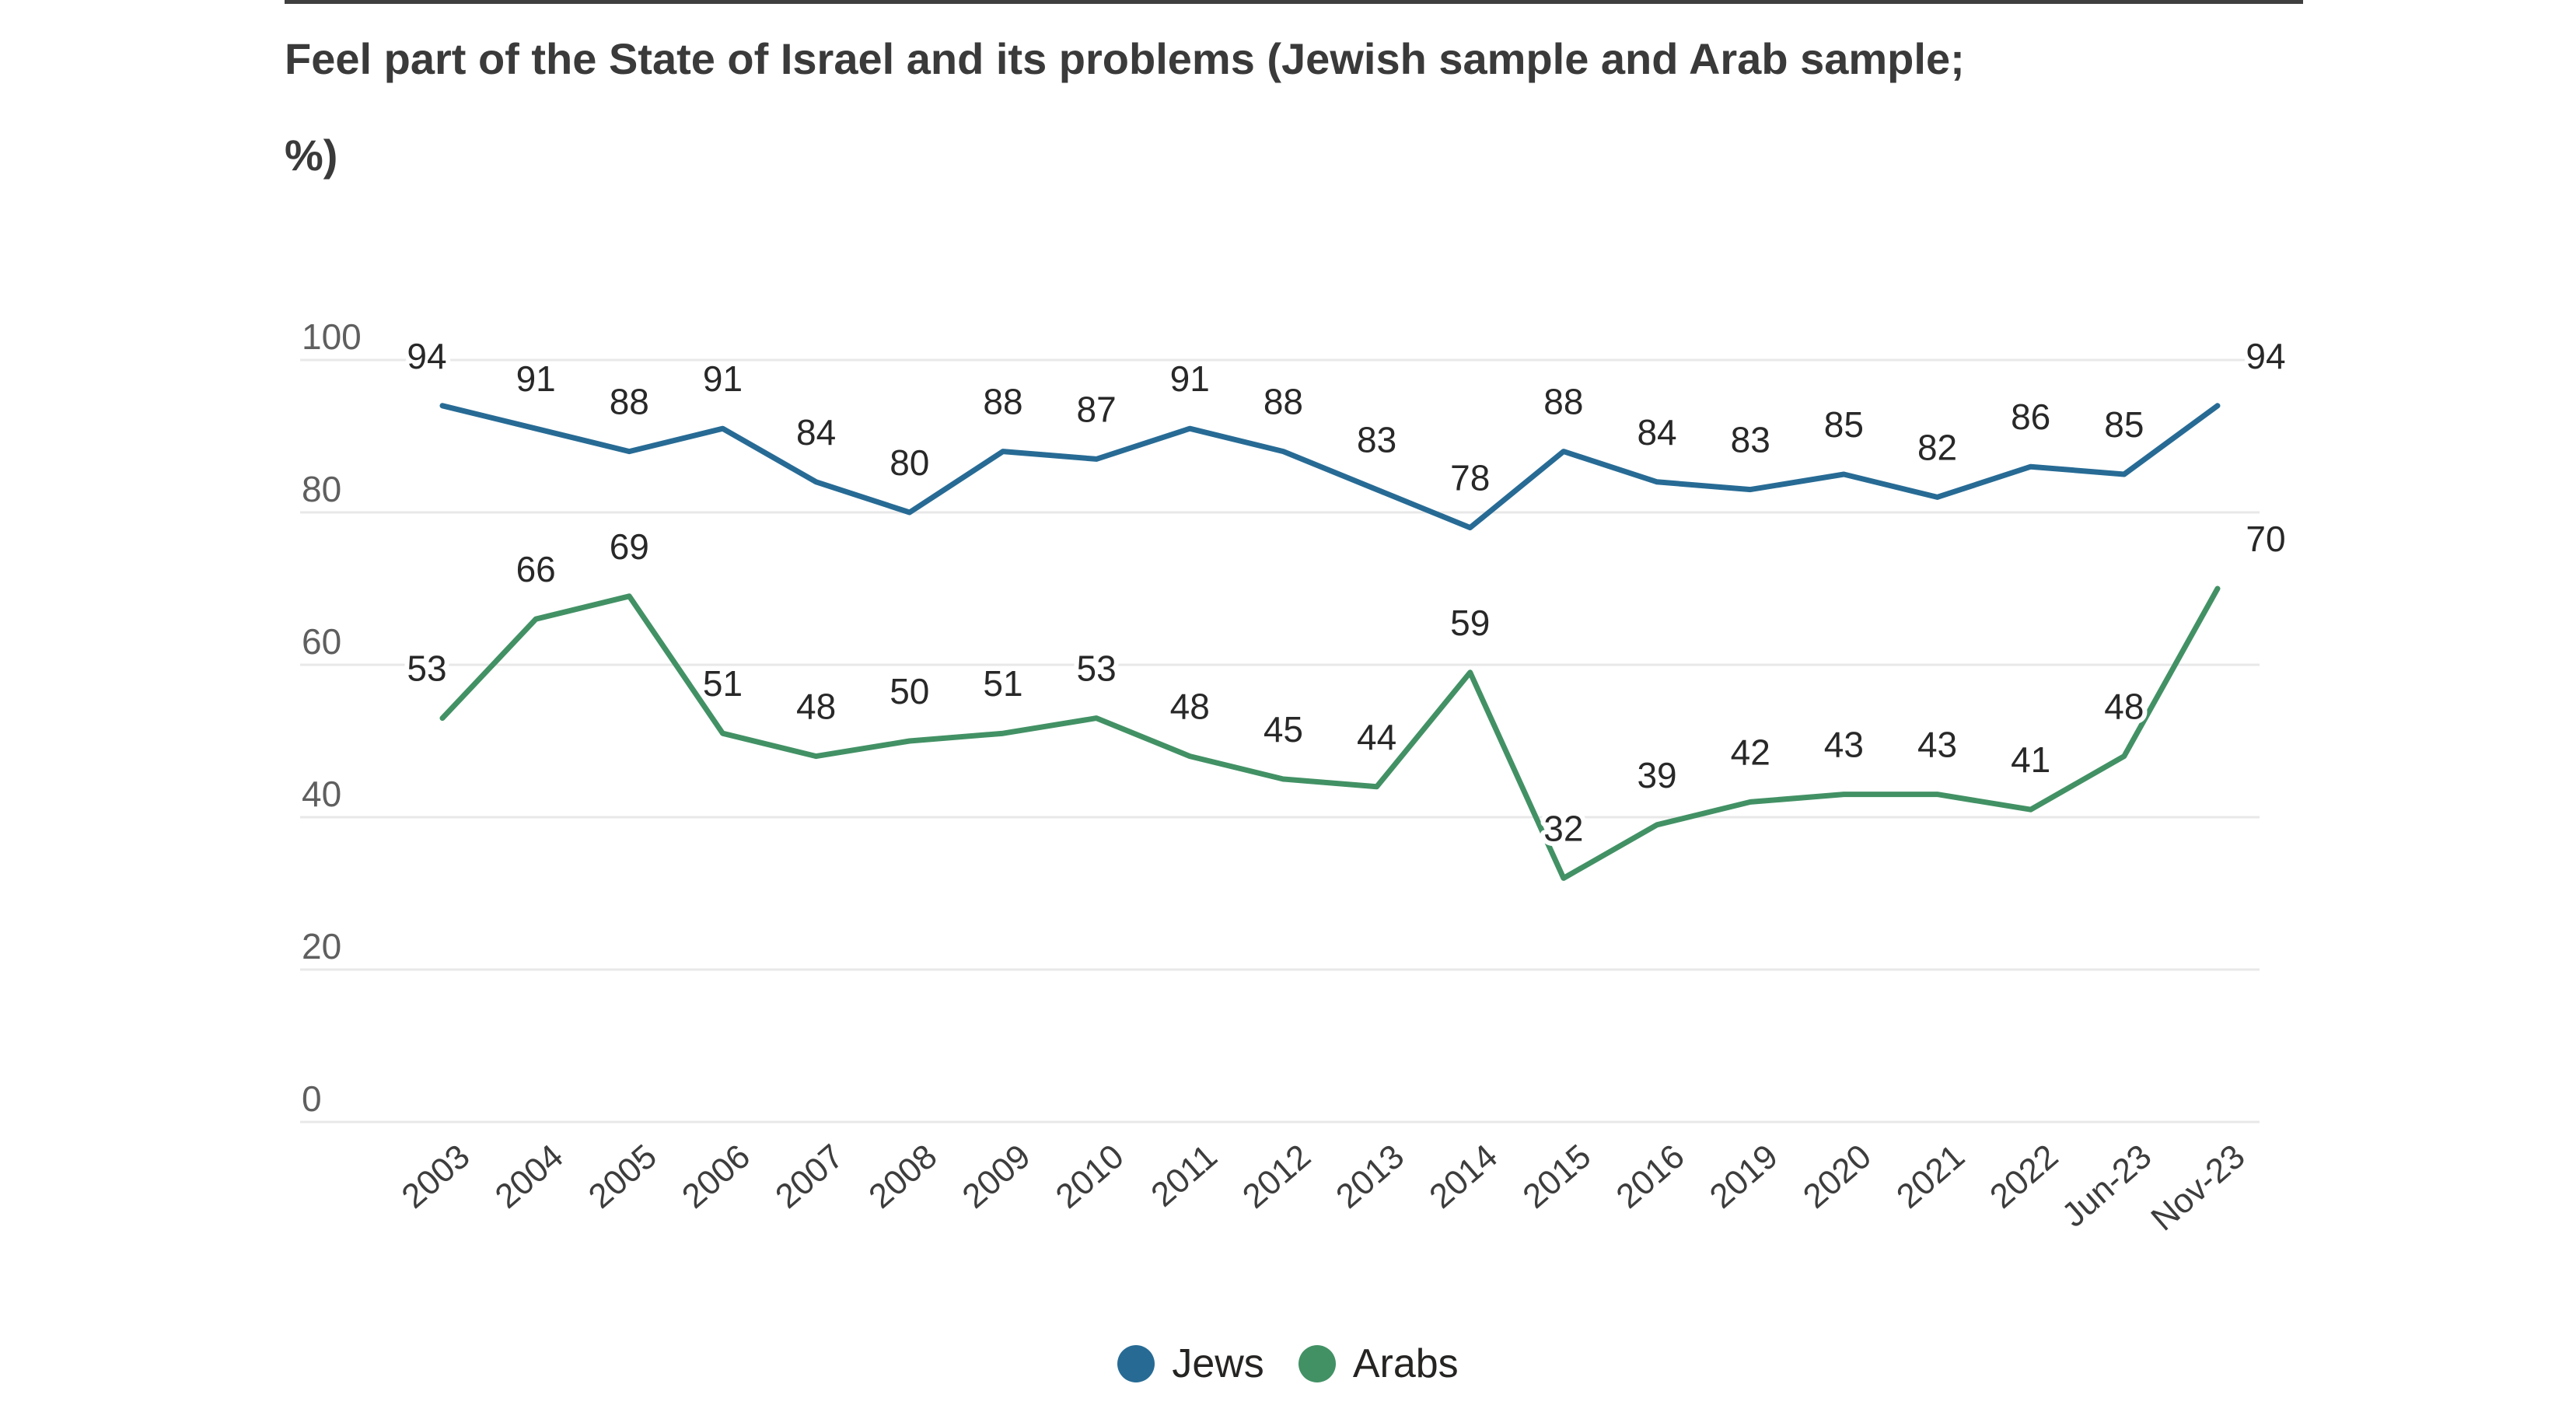 This screenshot has height=1426, width=2576. What do you see at coordinates (1405, 1363) in the screenshot?
I see `legend-label-arabs: Arabs` at bounding box center [1405, 1363].